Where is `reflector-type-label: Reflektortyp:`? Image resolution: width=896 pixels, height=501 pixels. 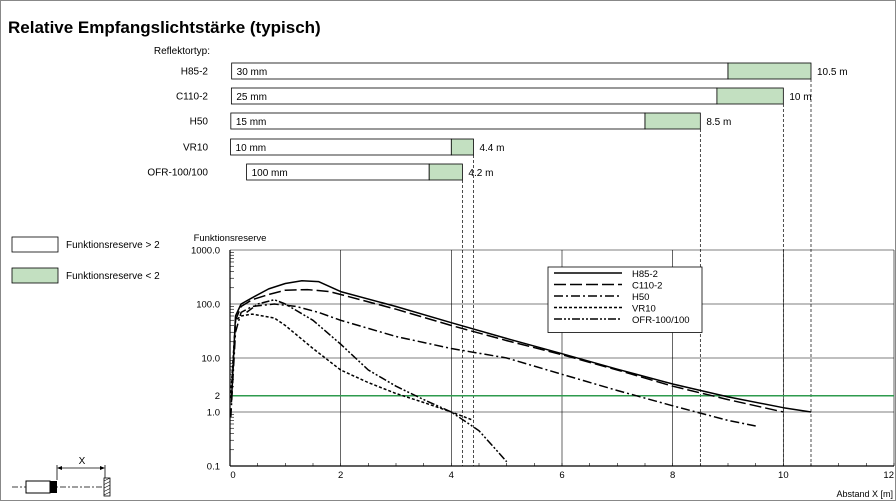
reflector-type-label: Reflektortyp: is located at coordinates (182, 51).